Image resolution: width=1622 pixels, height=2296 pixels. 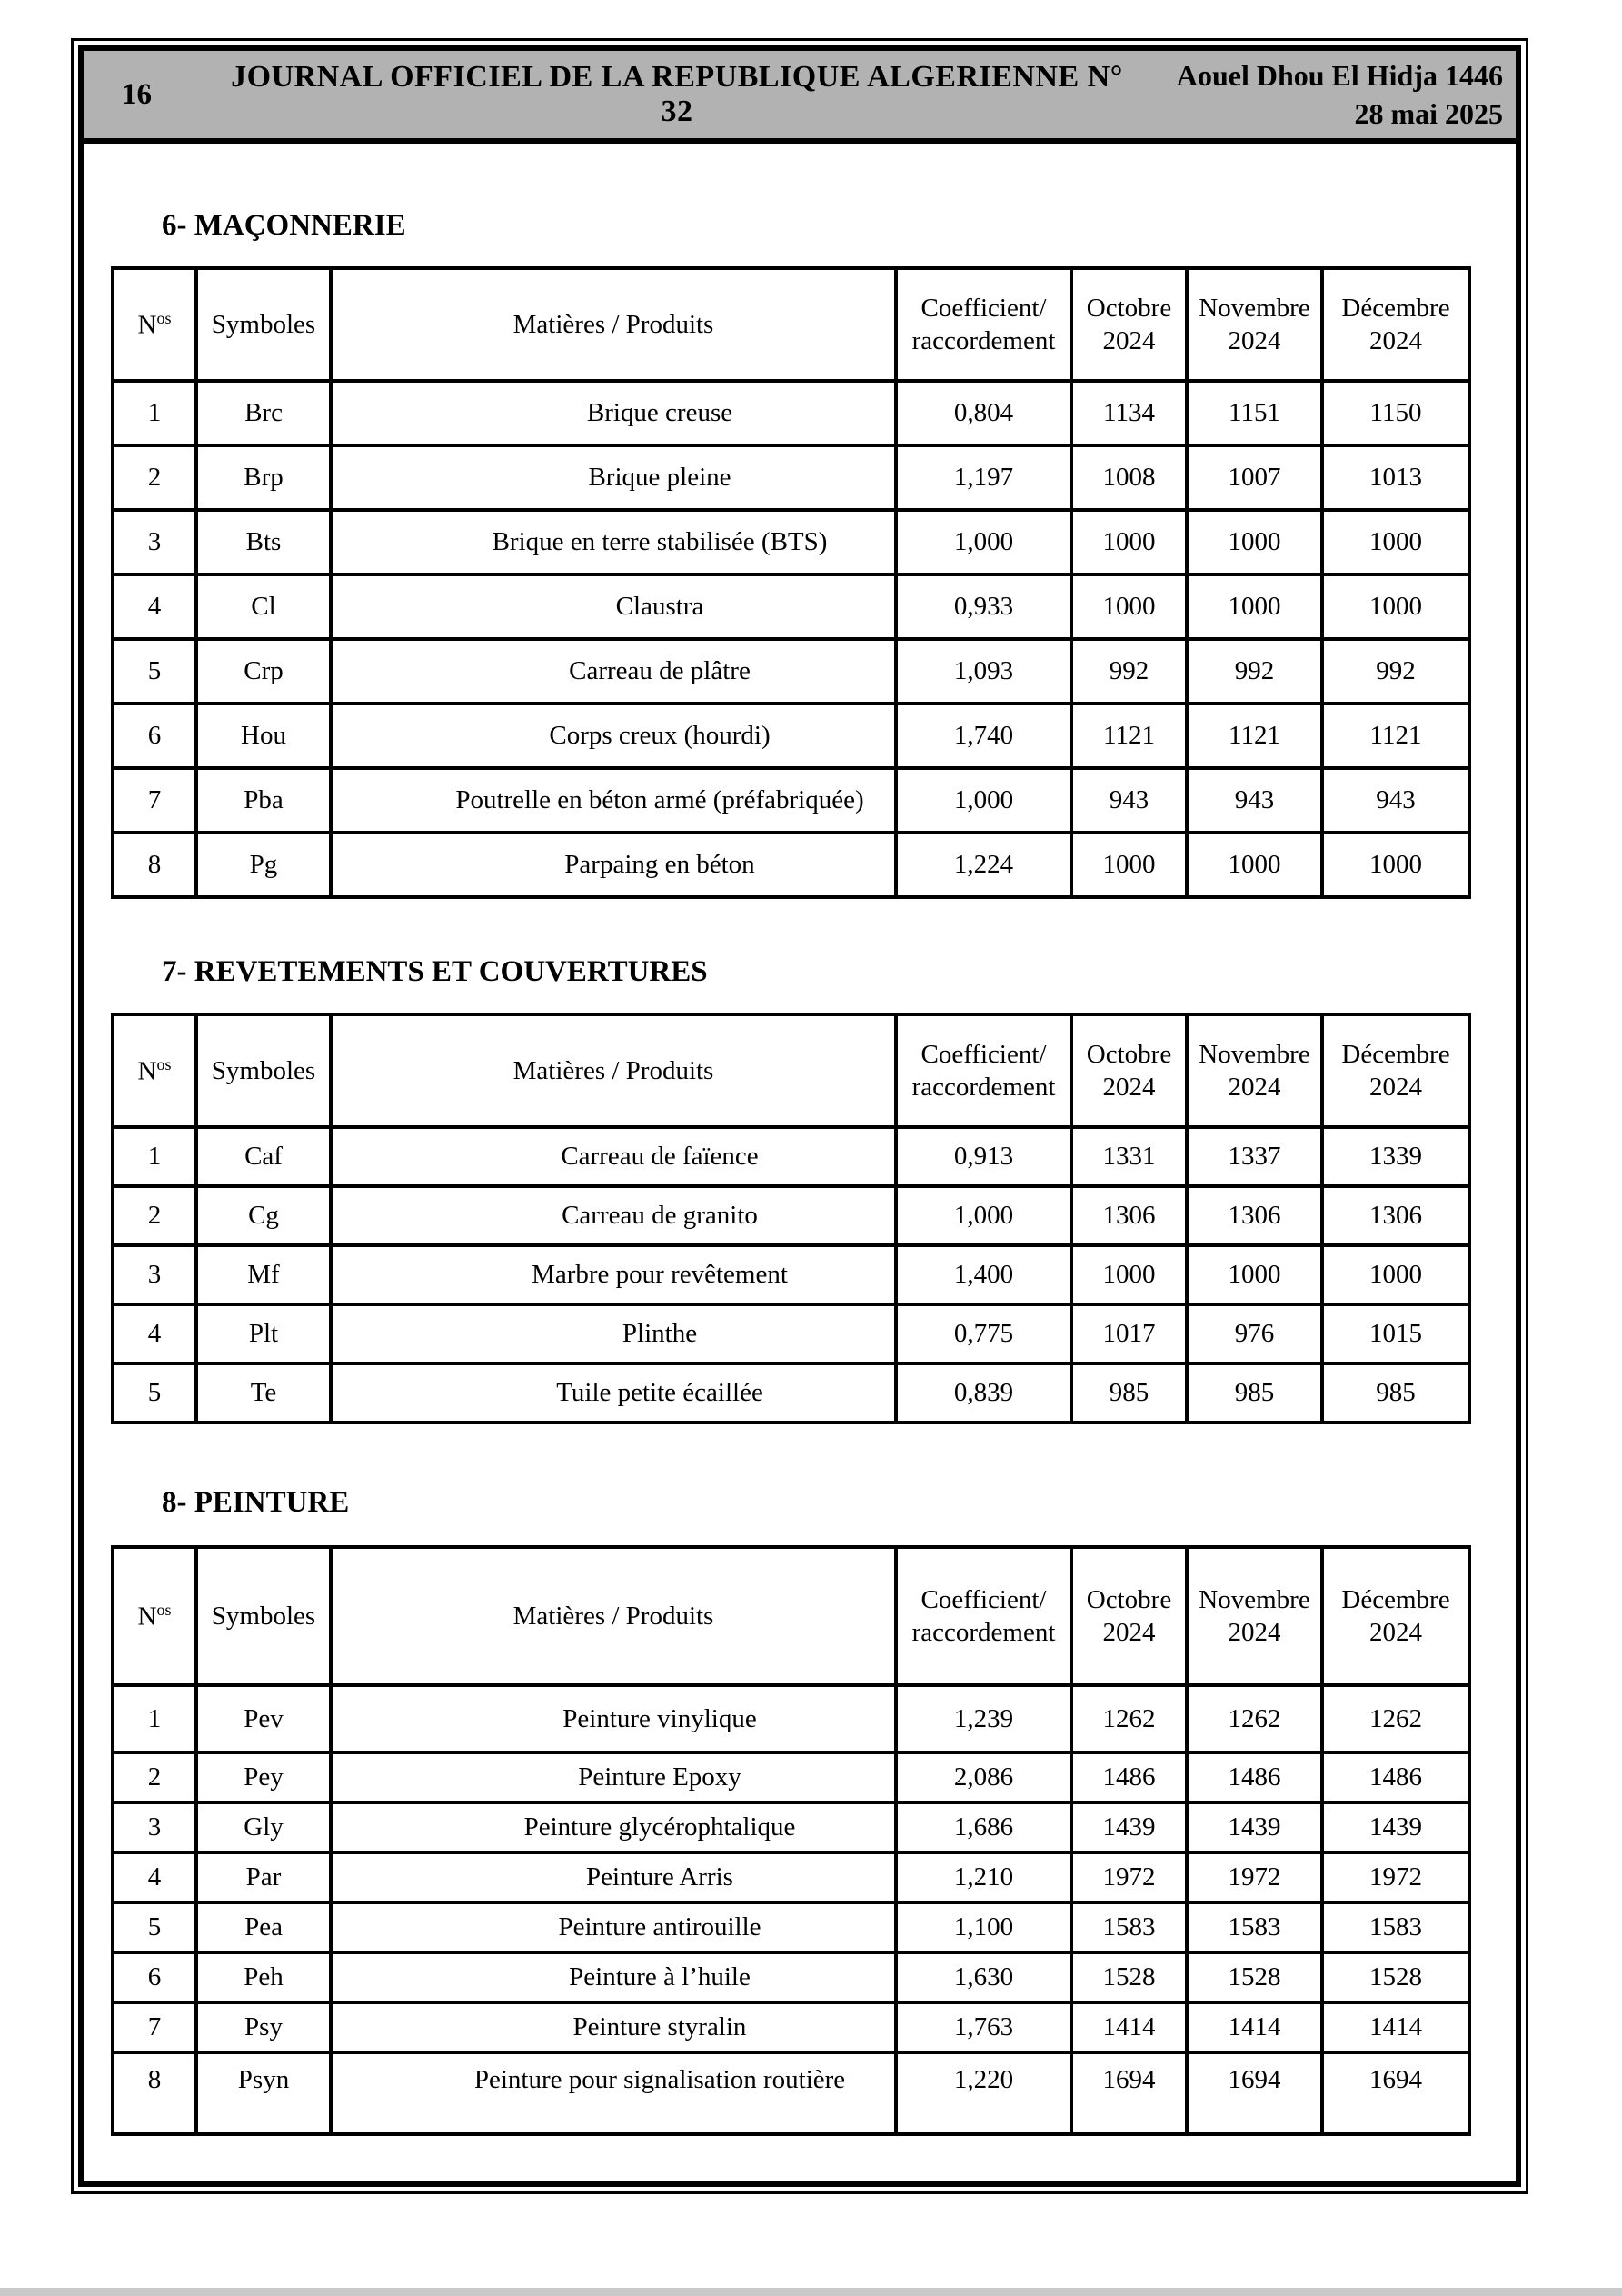 What do you see at coordinates (1254, 1927) in the screenshot?
I see `november-value-cell: 1583` at bounding box center [1254, 1927].